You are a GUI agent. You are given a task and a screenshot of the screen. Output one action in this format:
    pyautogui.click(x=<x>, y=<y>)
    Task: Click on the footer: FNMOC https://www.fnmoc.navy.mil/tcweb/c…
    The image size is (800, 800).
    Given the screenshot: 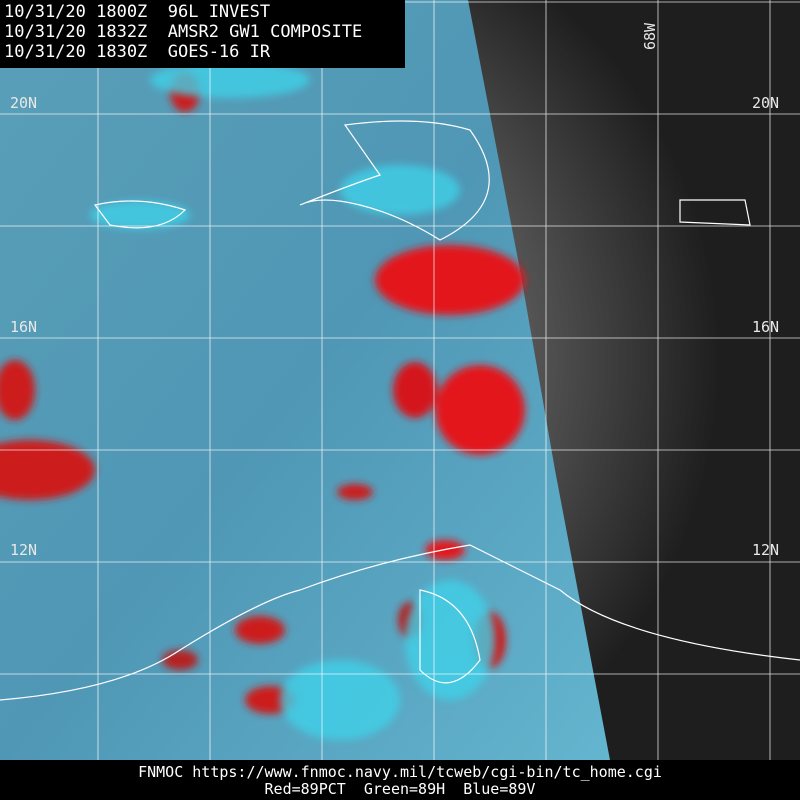 What is the action you would take?
    pyautogui.click(x=400, y=780)
    